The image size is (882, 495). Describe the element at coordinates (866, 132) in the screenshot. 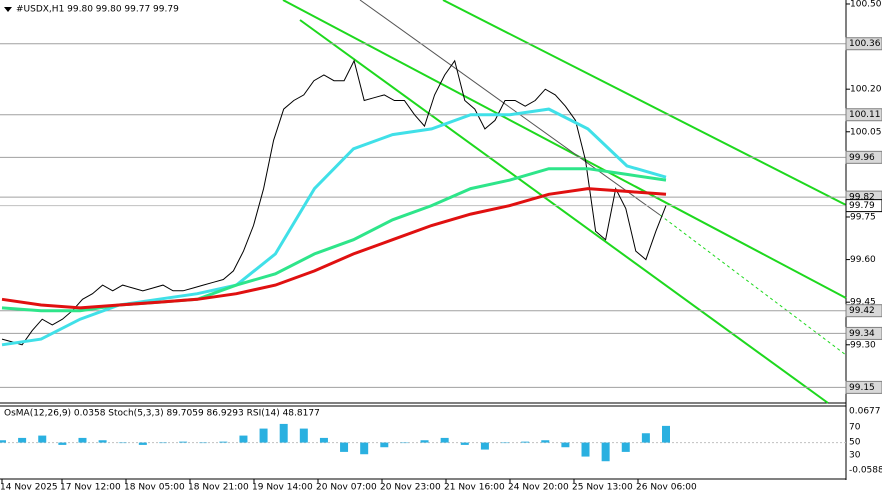

I see `y-tick-label: 100.05` at that location.